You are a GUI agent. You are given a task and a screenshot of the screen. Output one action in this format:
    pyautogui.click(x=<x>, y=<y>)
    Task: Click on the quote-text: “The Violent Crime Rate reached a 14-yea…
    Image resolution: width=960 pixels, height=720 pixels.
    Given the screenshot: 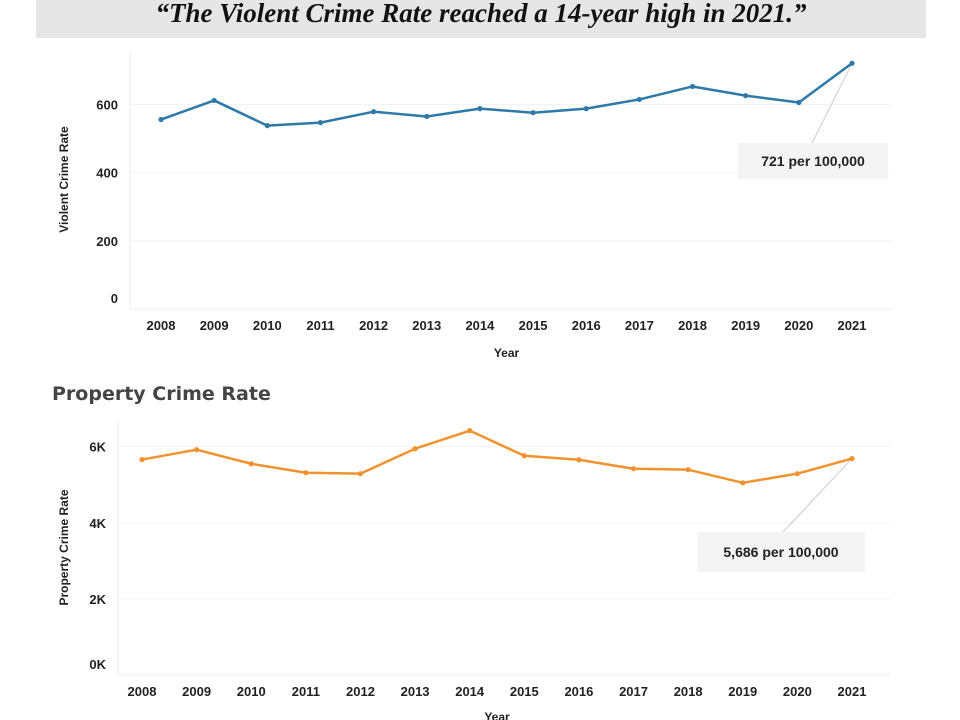 What is the action you would take?
    pyautogui.click(x=481, y=14)
    